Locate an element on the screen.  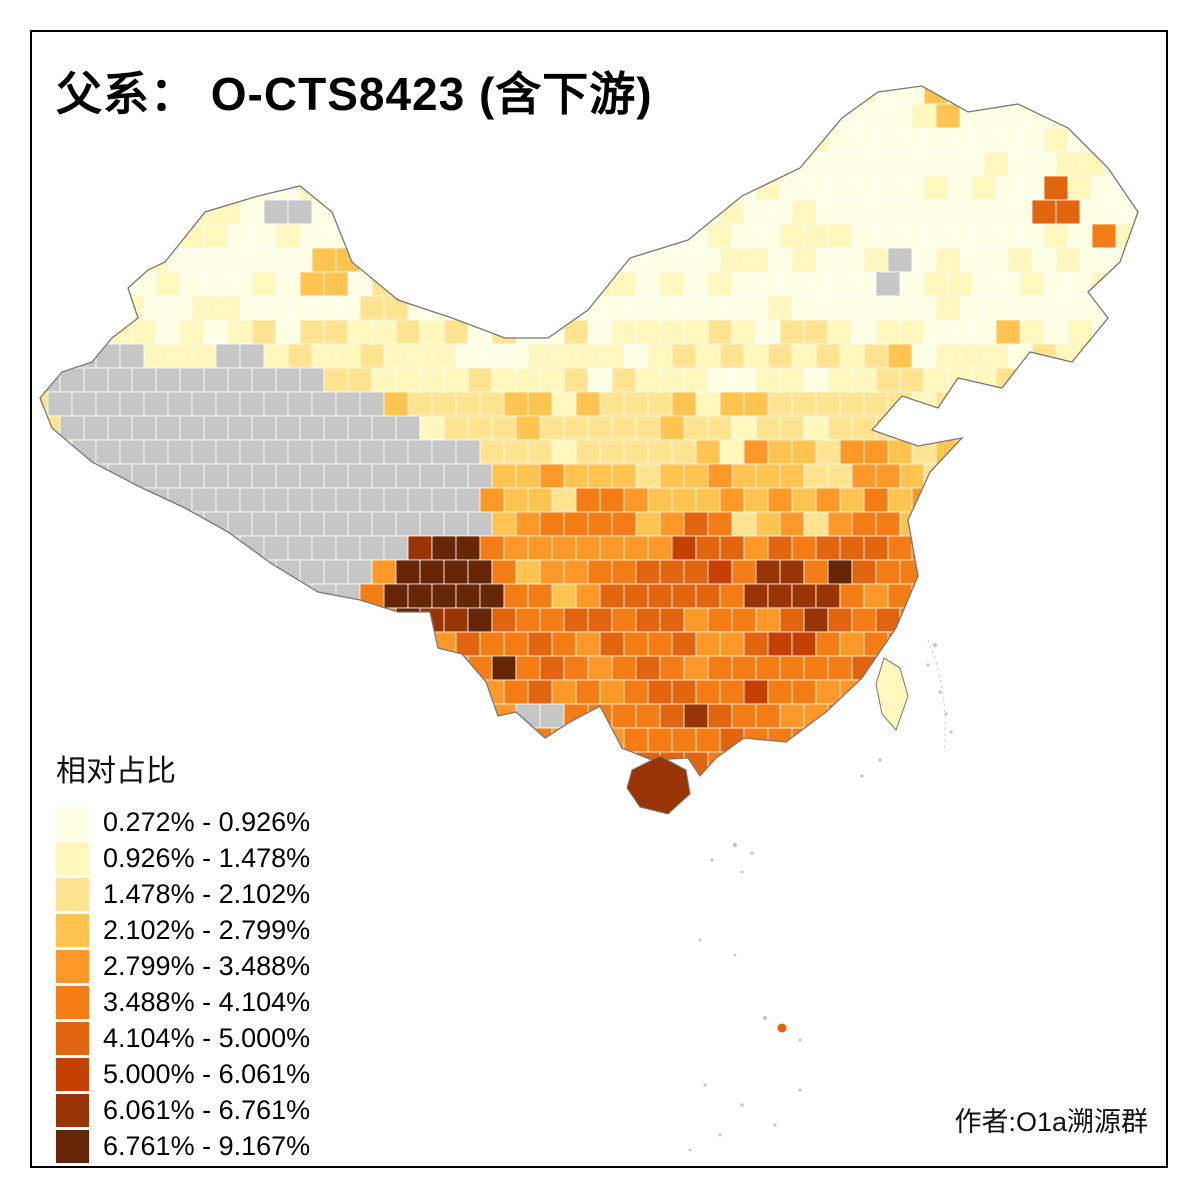
legend-label: 0.926% - 1.478% is located at coordinates (207, 857).